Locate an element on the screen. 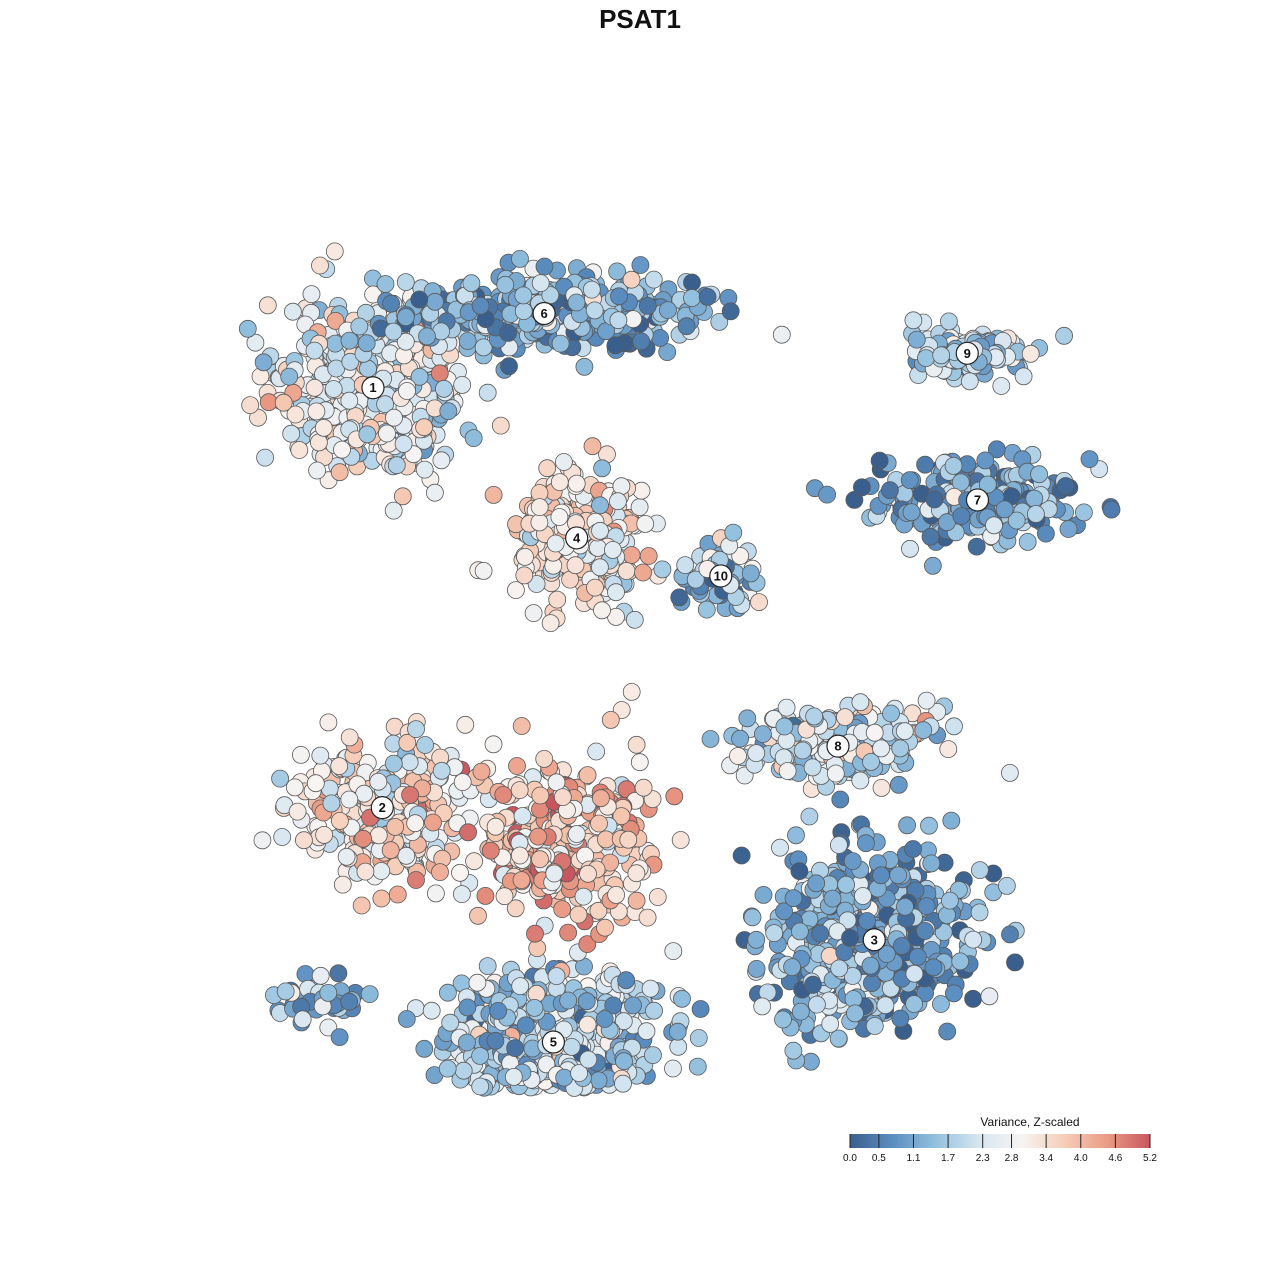 This screenshot has width=1280, height=1280. cluster-label-text: 3 is located at coordinates (874, 939).